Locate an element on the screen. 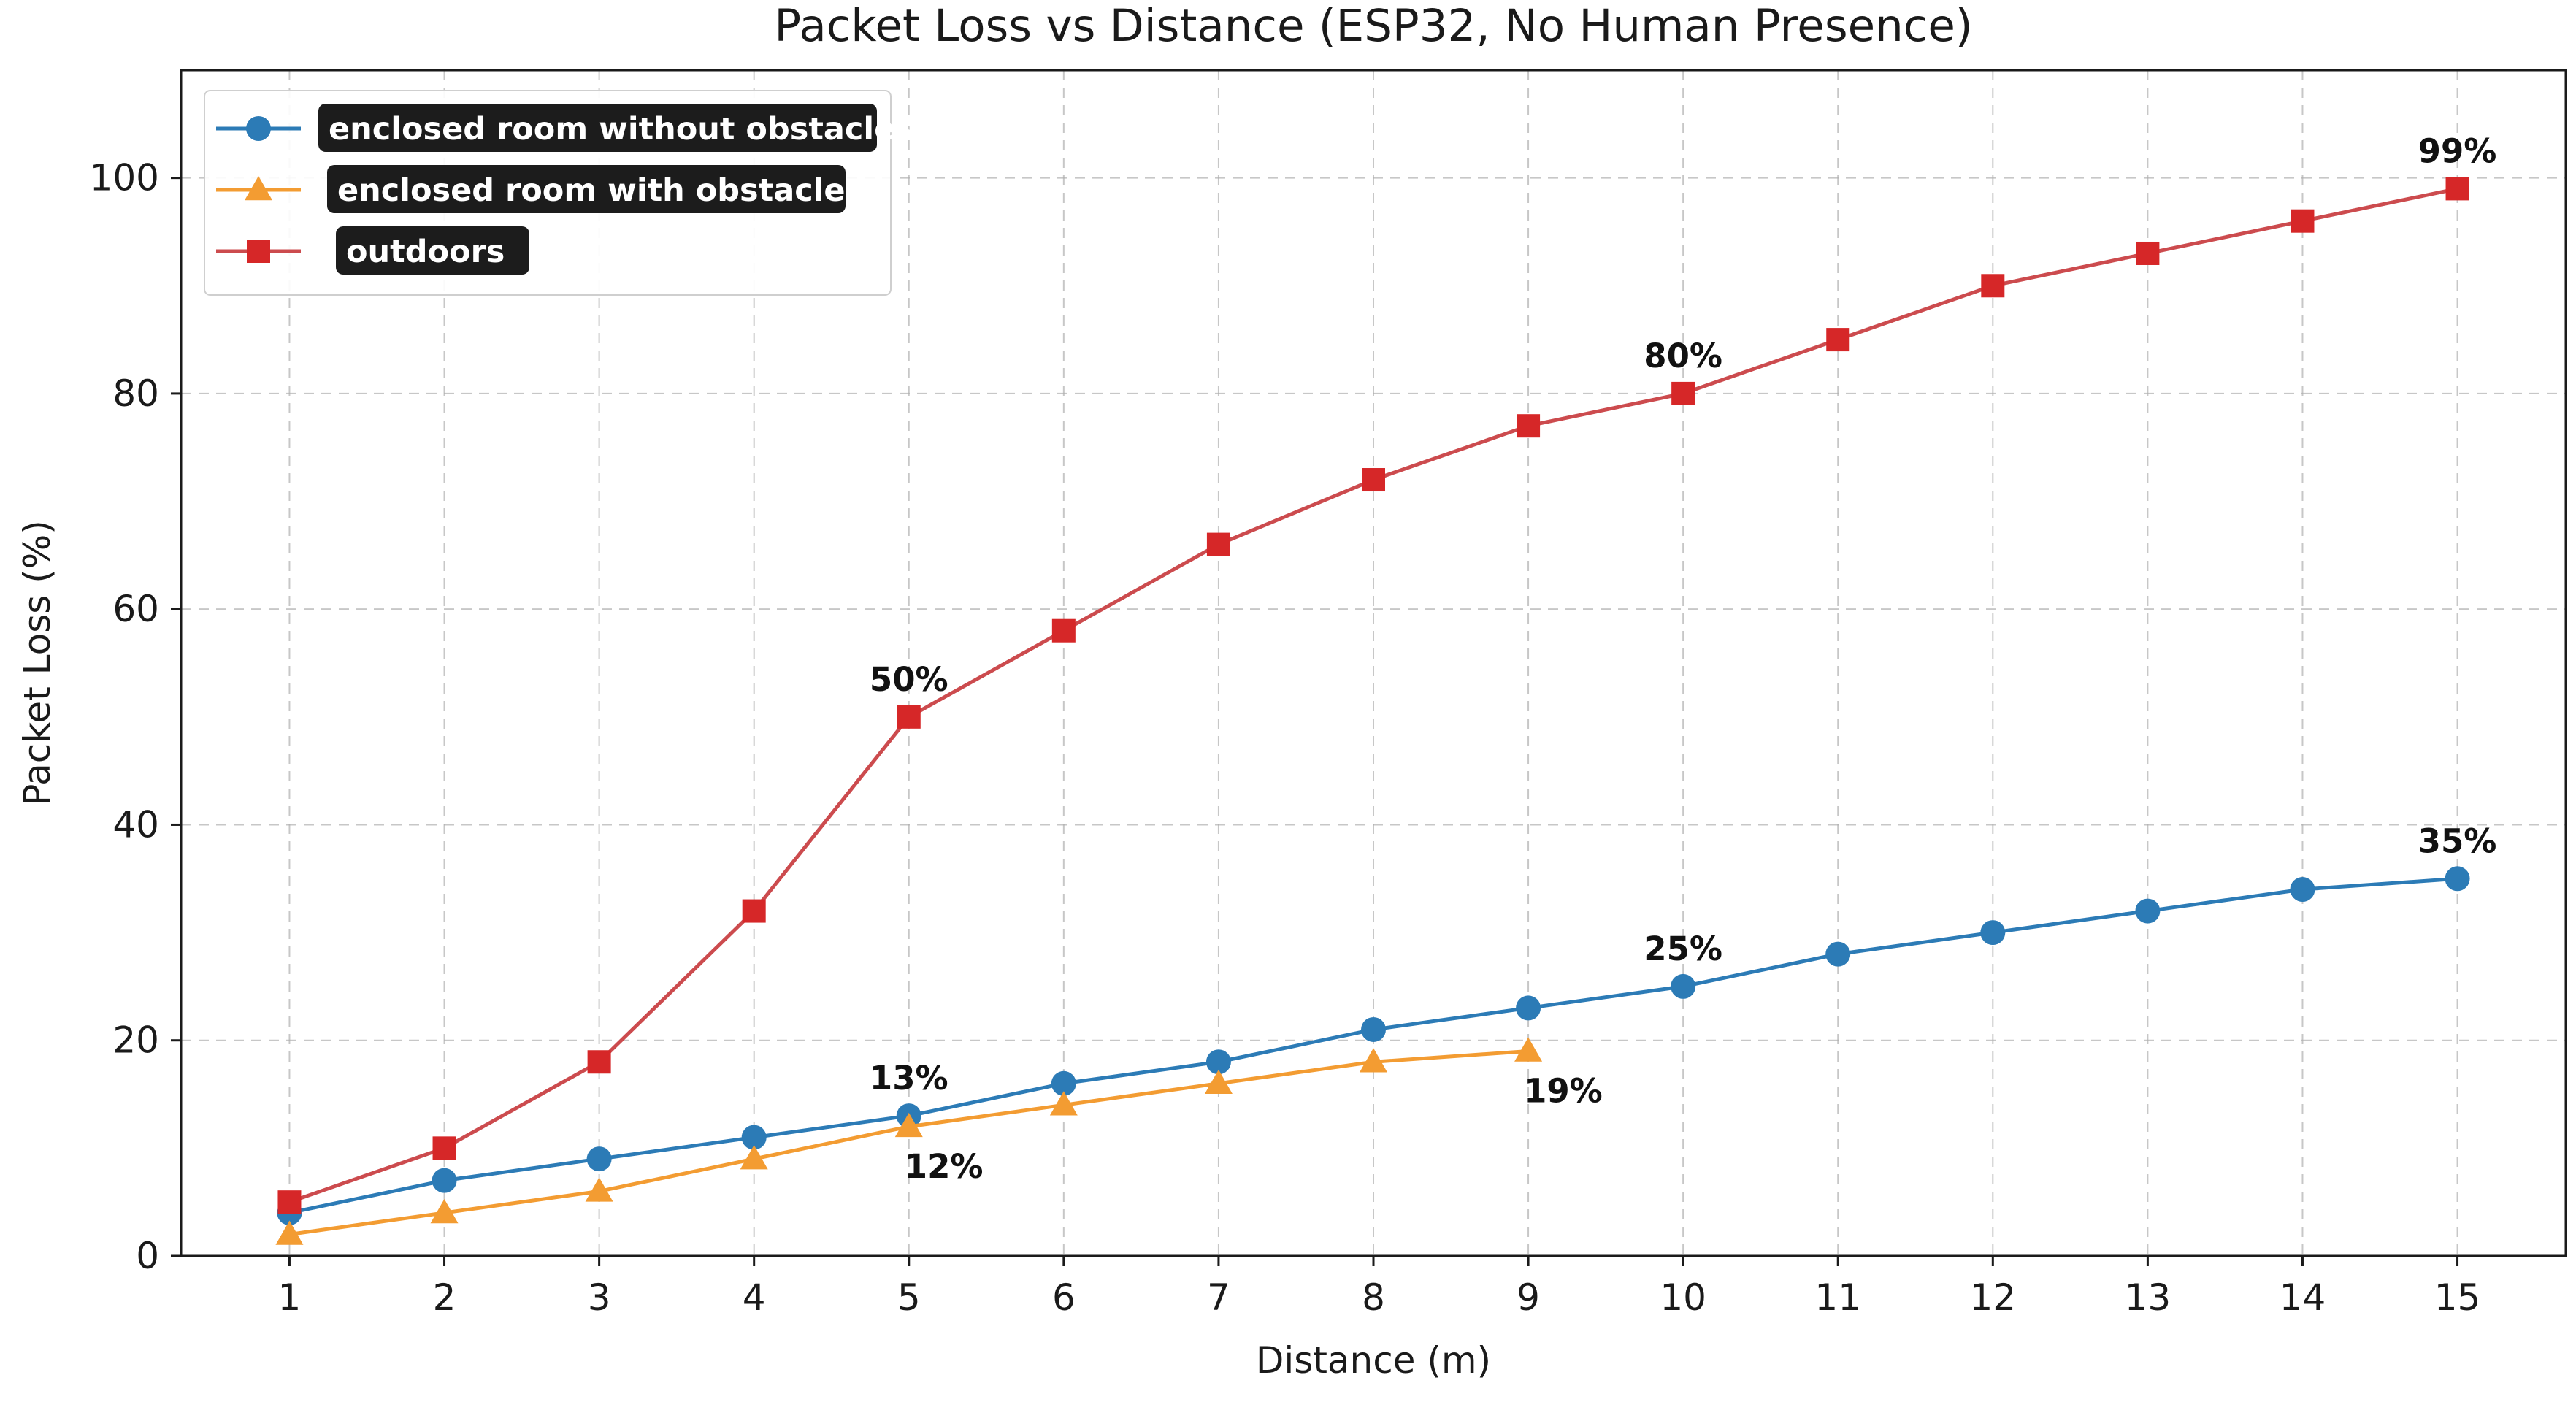 The width and height of the screenshot is (2576, 1402). x-tick-label: 14 is located at coordinates (2303, 1297).